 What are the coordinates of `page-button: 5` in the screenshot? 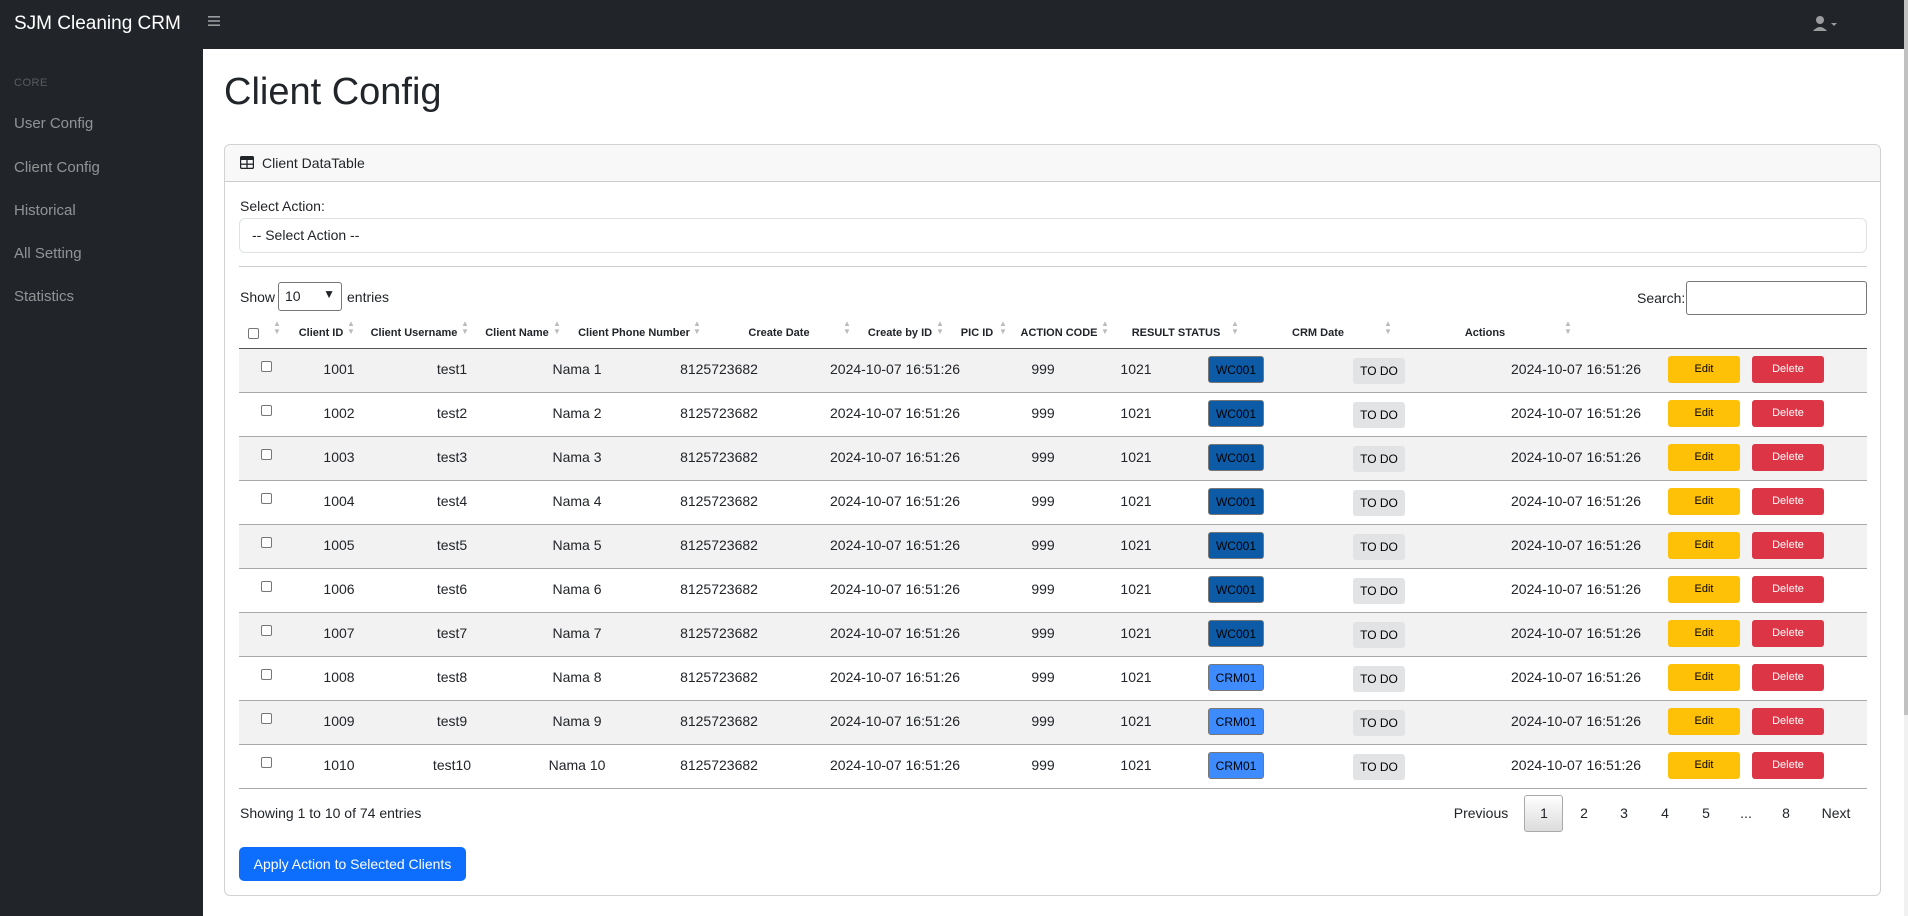 It's located at (1706, 813).